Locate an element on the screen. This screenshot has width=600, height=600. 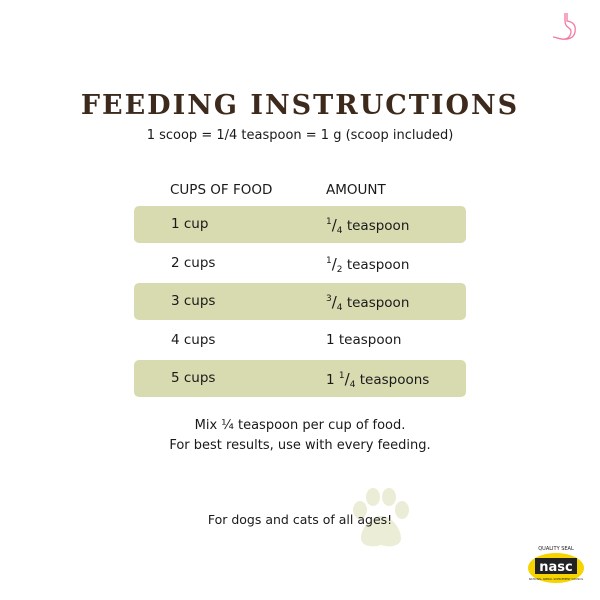
paw-print-icon is located at coordinates (381, 517).